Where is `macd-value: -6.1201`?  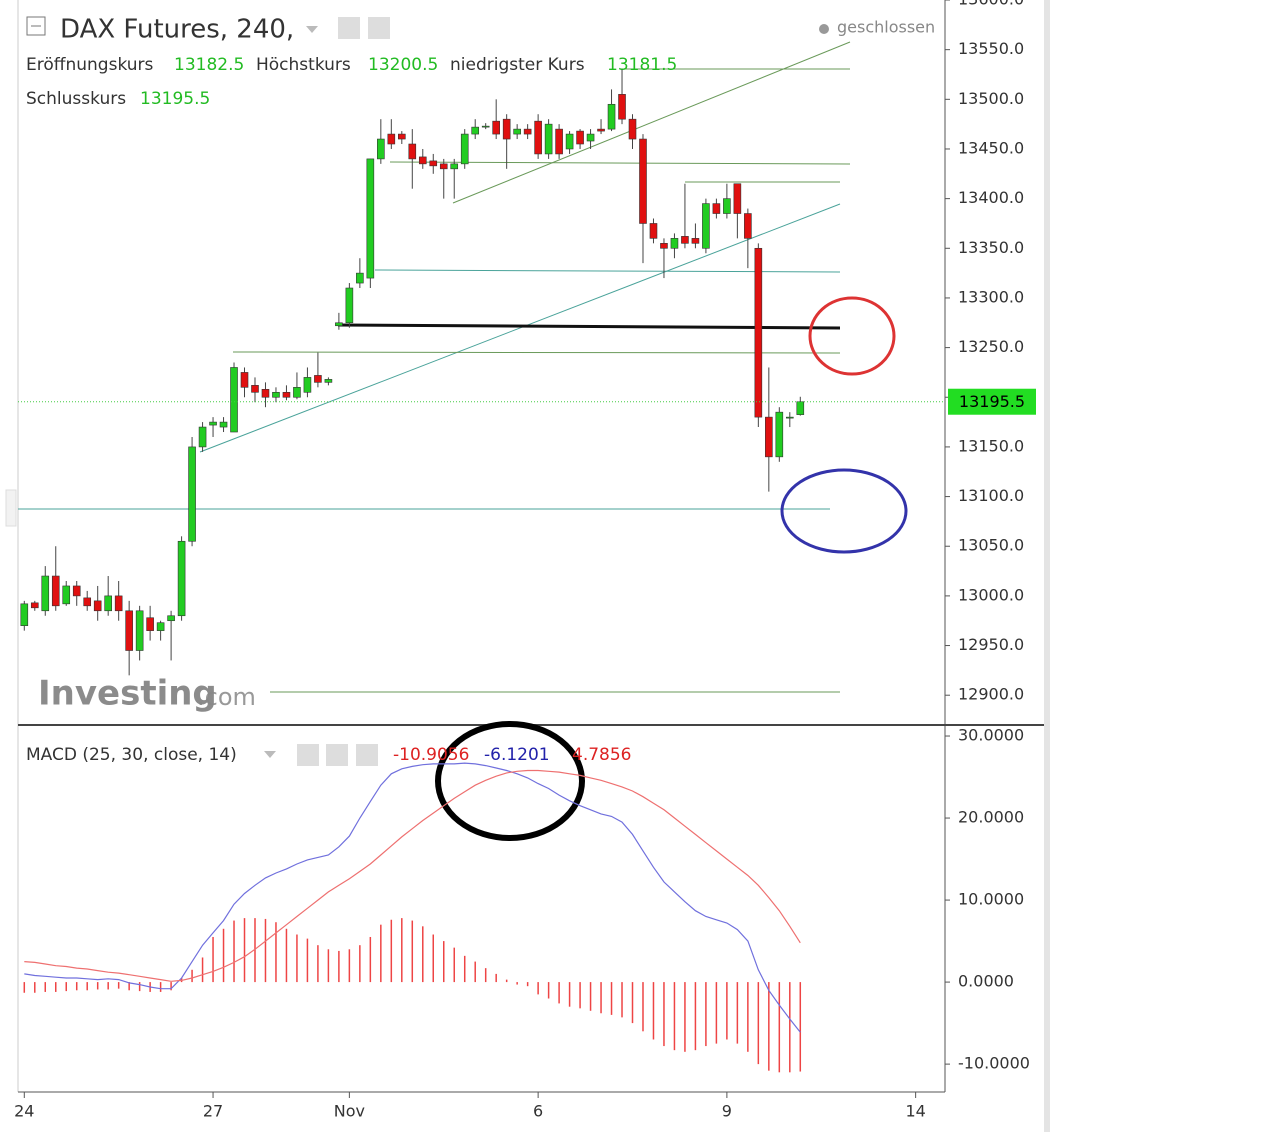
macd-value: -6.1201 is located at coordinates (517, 755).